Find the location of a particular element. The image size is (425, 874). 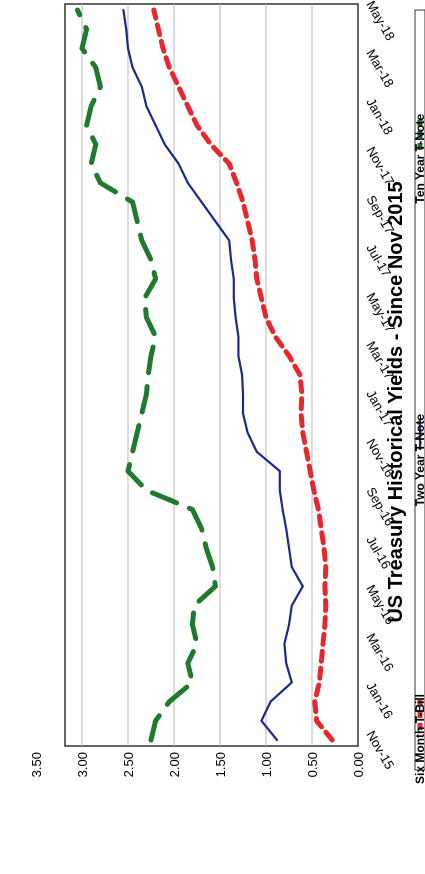

legend-label: Two Year T-Note is located at coordinates (419, 460).